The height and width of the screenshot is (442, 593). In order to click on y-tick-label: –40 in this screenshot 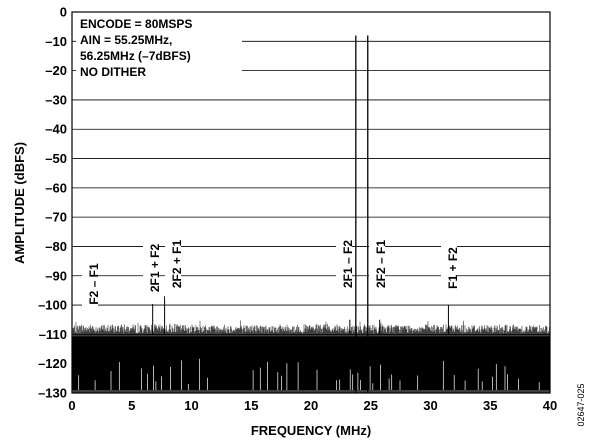, I will do `click(56, 129)`.